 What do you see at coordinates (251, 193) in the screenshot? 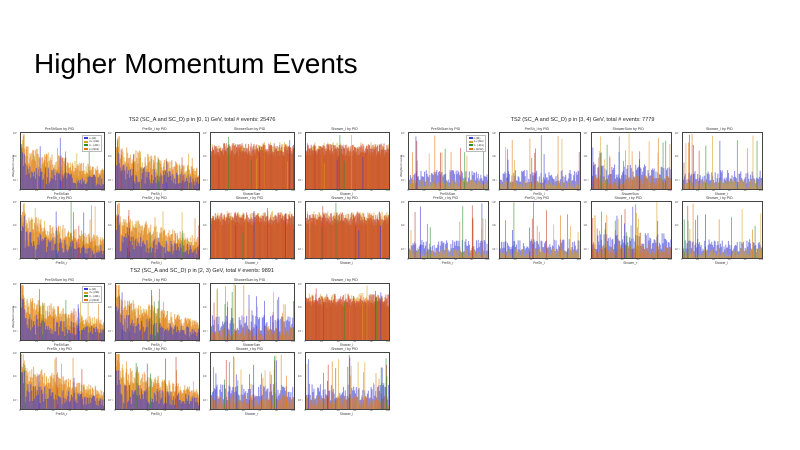
I see `x-axis-label: ShowerSum` at bounding box center [251, 193].